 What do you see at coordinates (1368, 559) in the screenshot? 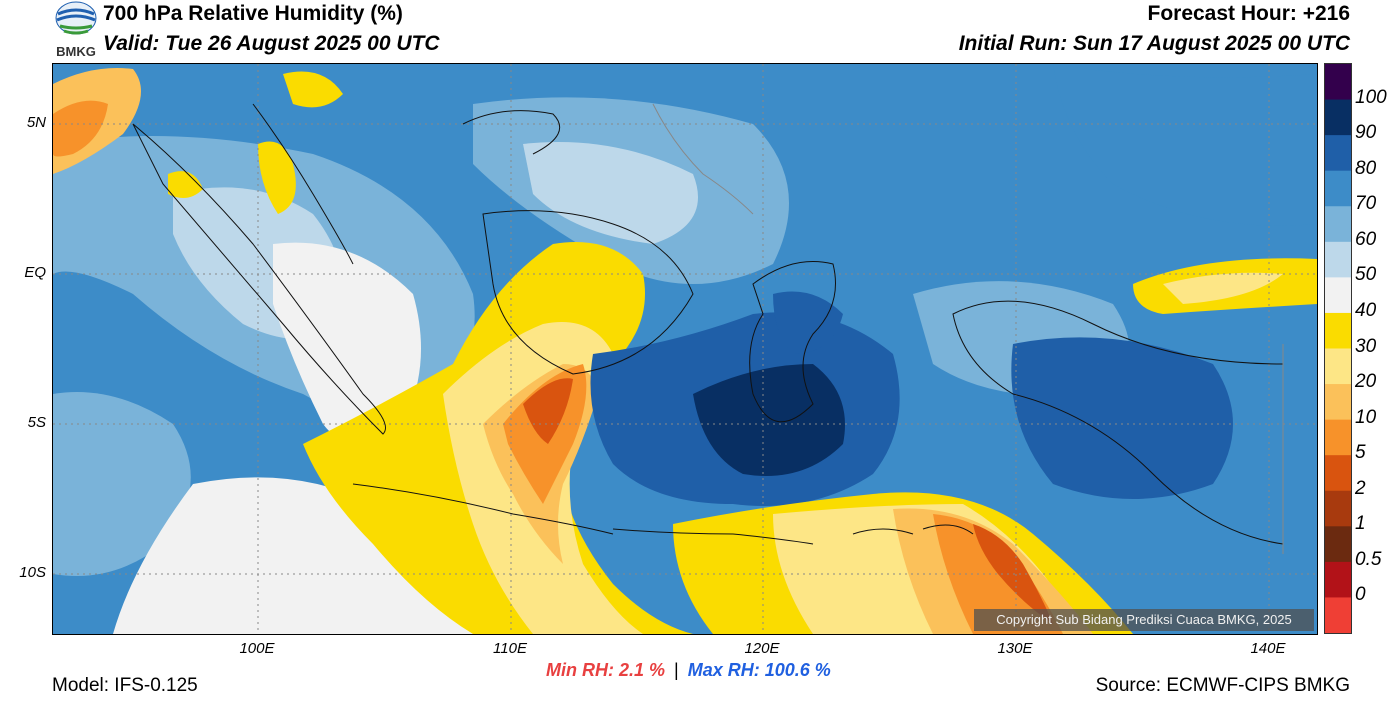
I see `colorbar-label: 0.5` at bounding box center [1368, 559].